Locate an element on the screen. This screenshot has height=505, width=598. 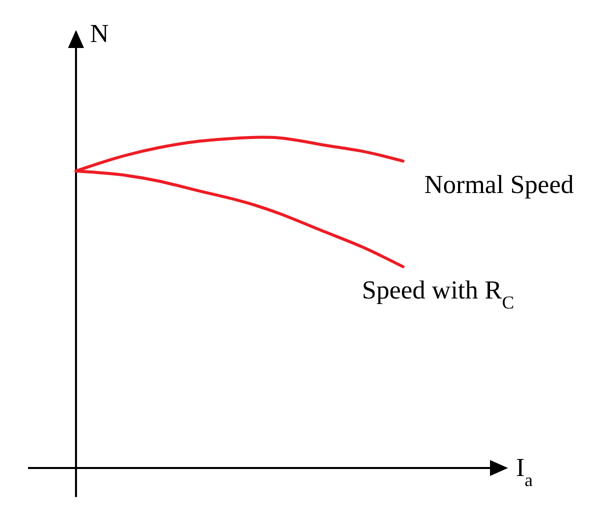
series-label: Speed with R$_{C}$ is located at coordinates (438, 294).